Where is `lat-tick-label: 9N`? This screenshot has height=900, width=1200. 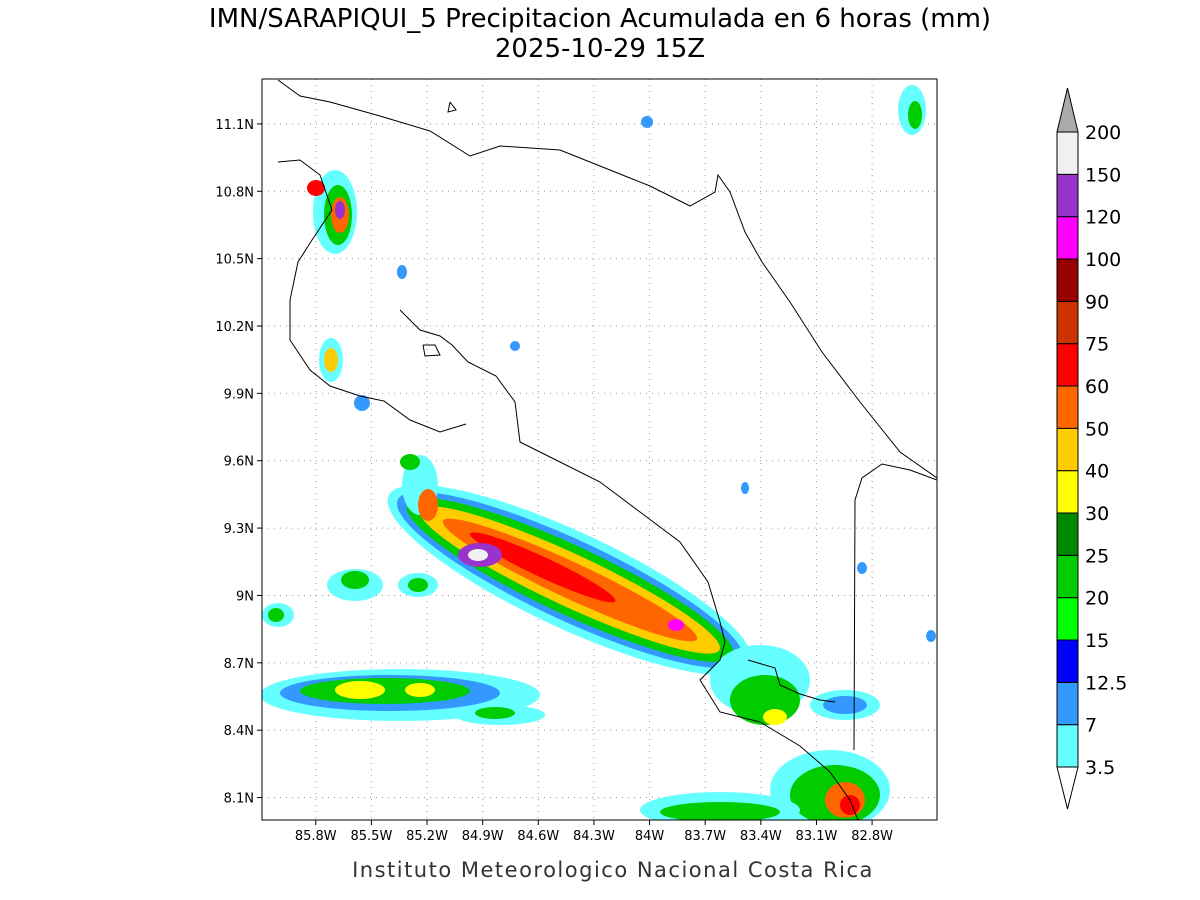
lat-tick-label: 9N is located at coordinates (245, 596).